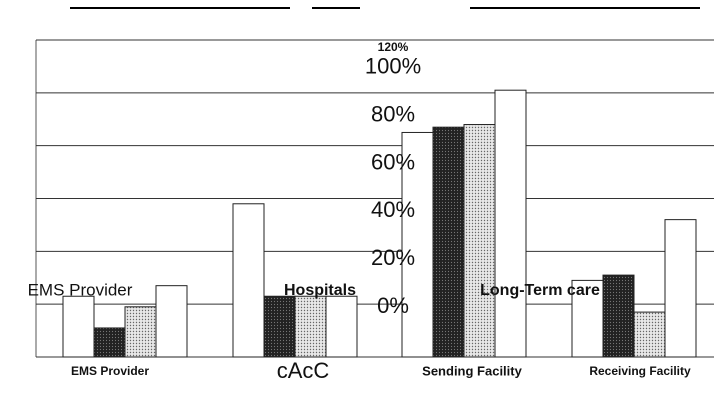 The height and width of the screenshot is (411, 714). What do you see at coordinates (540, 290) in the screenshot?
I see `x-tick-label: Long-Term care` at bounding box center [540, 290].